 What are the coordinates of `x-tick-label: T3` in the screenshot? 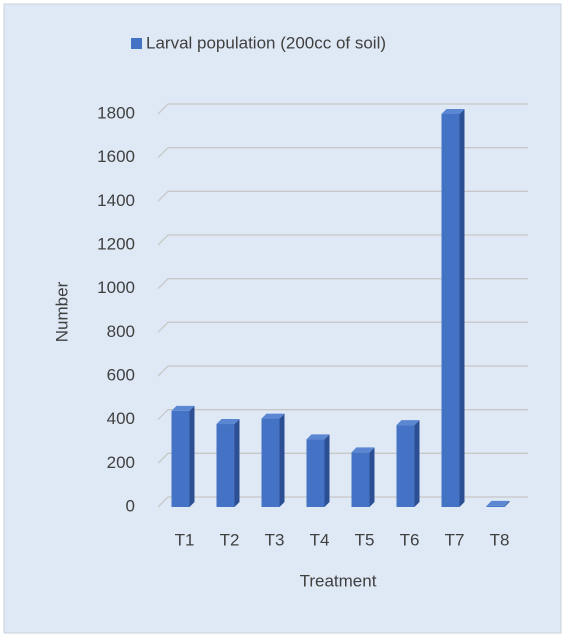 It's located at (275, 539).